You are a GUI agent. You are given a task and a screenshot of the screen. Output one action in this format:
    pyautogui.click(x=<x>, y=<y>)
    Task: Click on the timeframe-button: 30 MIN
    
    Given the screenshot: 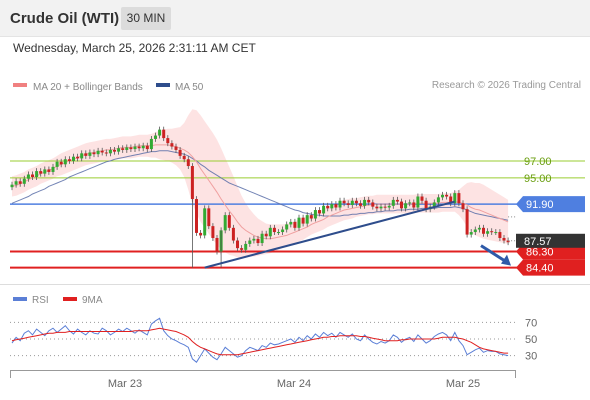 What is the action you would take?
    pyautogui.click(x=146, y=18)
    